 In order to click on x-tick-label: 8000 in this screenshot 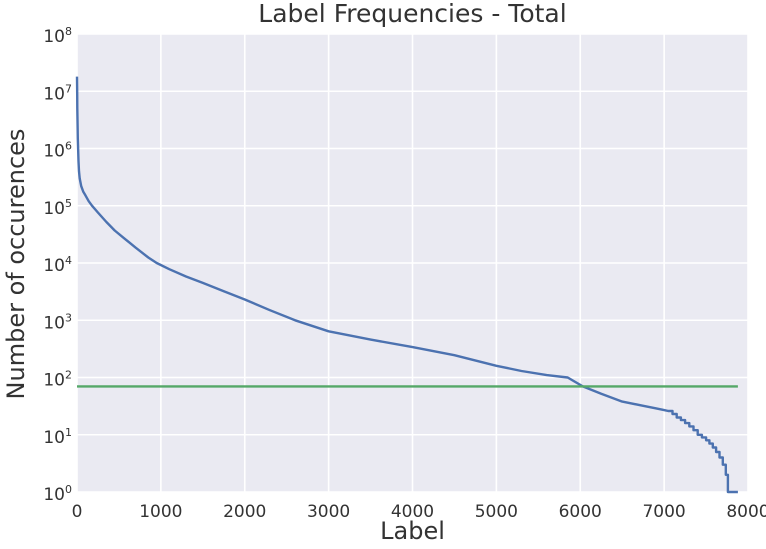, I will do `click(746, 512)`.